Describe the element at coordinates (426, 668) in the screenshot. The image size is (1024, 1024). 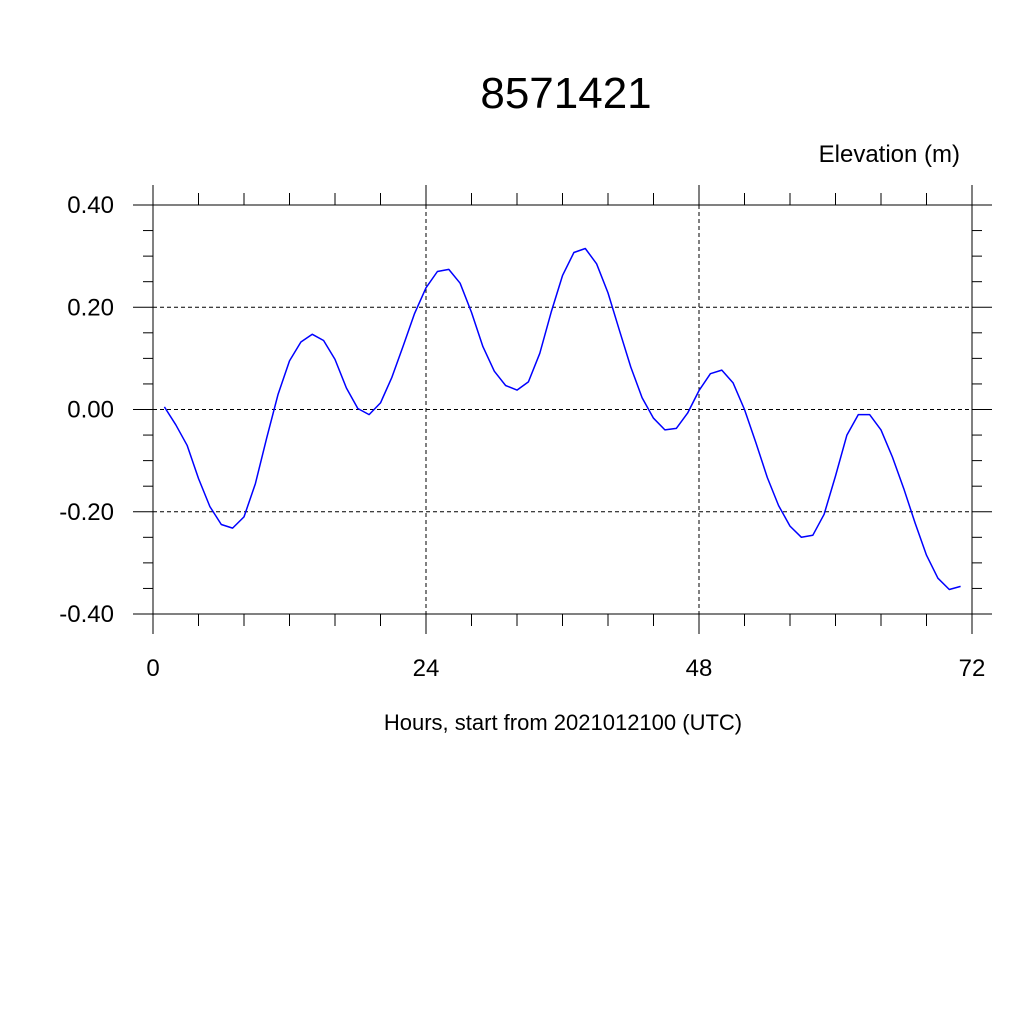
I see `x-tick-label: 24` at that location.